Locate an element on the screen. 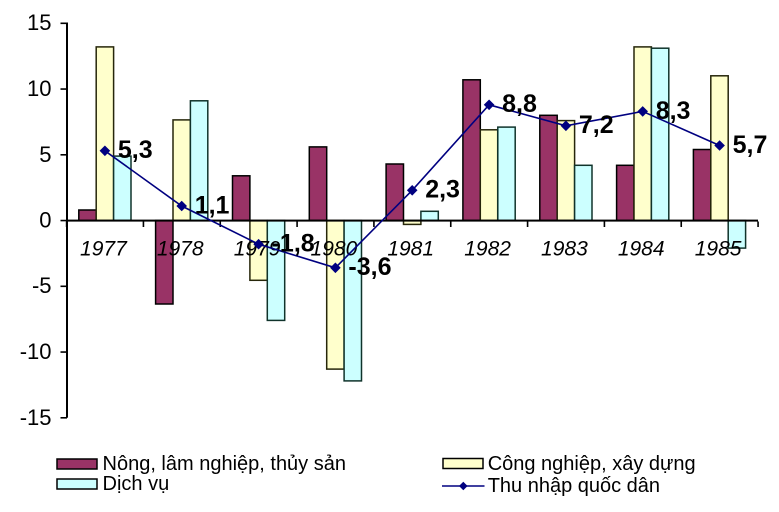  svg-text: 1983 is located at coordinates (564, 249).